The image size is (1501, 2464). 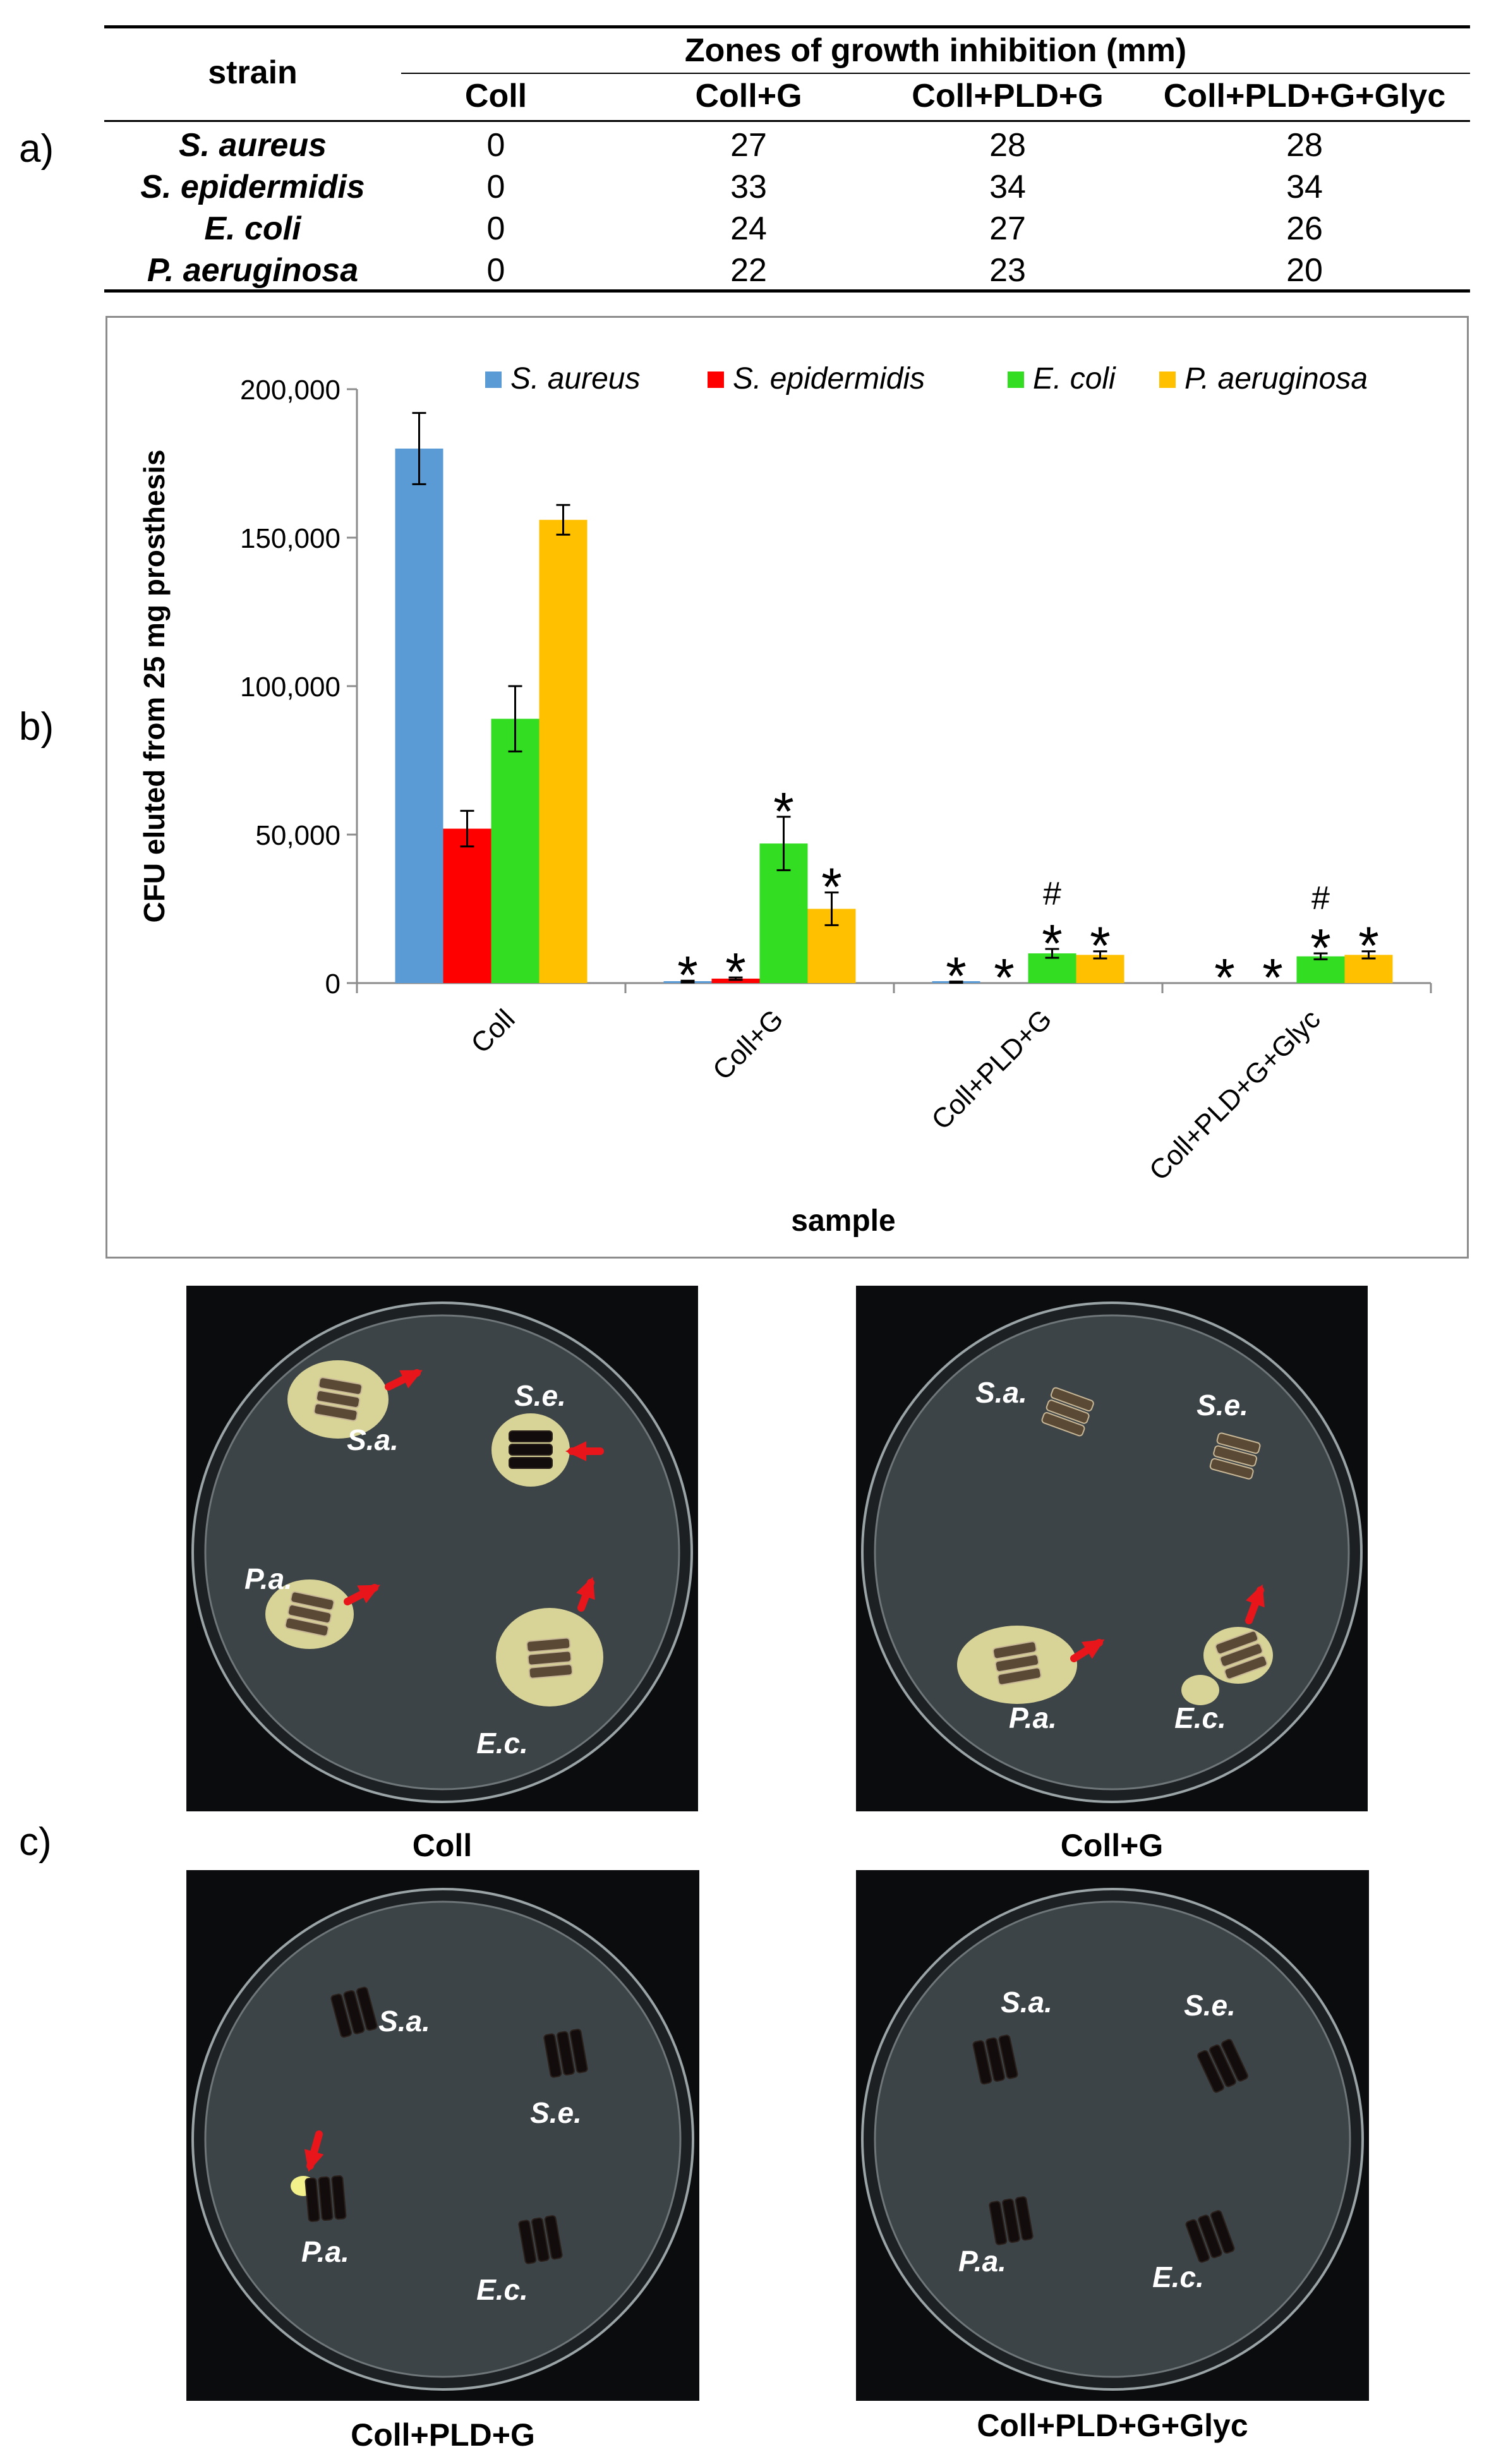 I want to click on y-axis-title: CFU eluted from 25 mg prosthesis, so click(x=154, y=687).